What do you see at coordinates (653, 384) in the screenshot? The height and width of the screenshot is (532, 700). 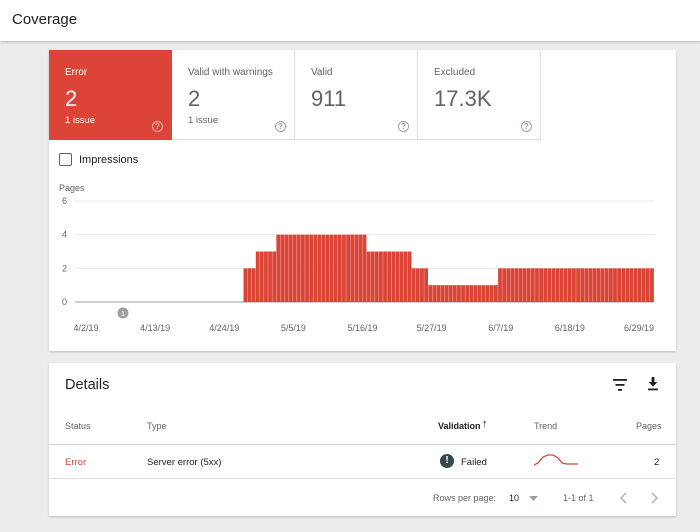 I see `download-icon` at bounding box center [653, 384].